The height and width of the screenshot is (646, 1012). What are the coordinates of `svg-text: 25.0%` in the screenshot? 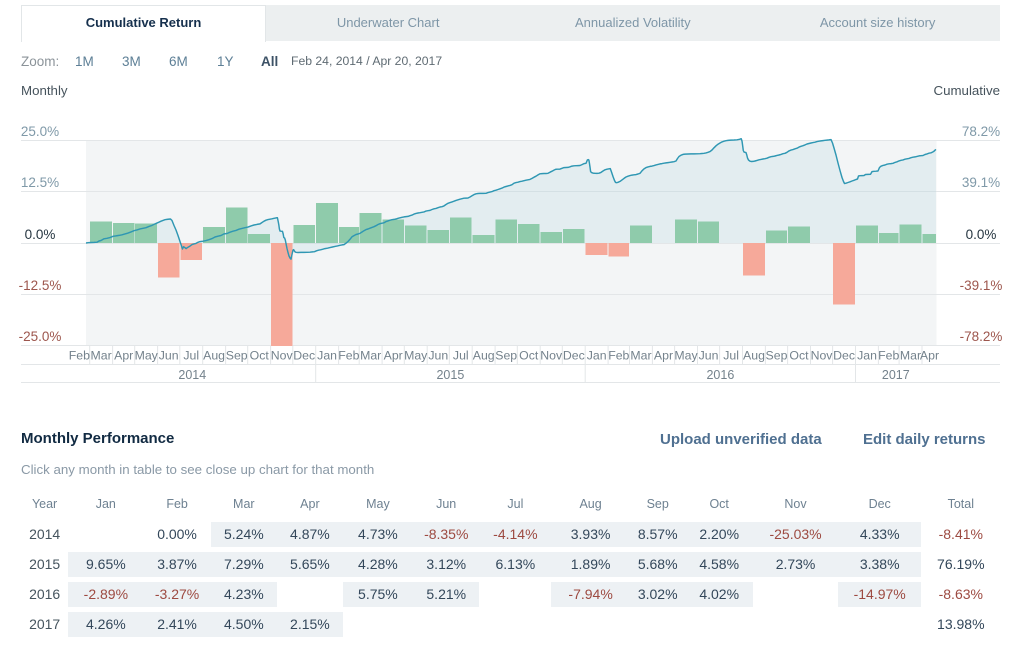 It's located at (40, 131).